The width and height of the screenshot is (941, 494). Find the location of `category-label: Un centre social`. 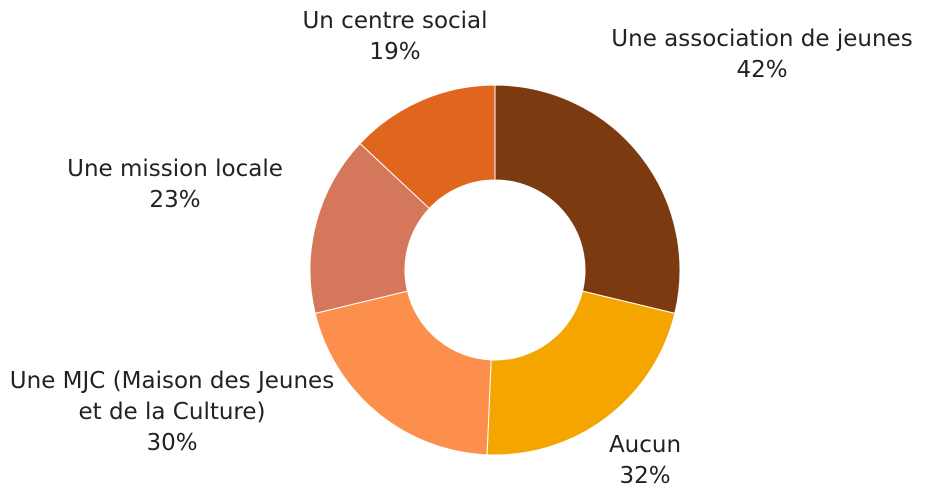

category-label: Un centre social is located at coordinates (395, 21).